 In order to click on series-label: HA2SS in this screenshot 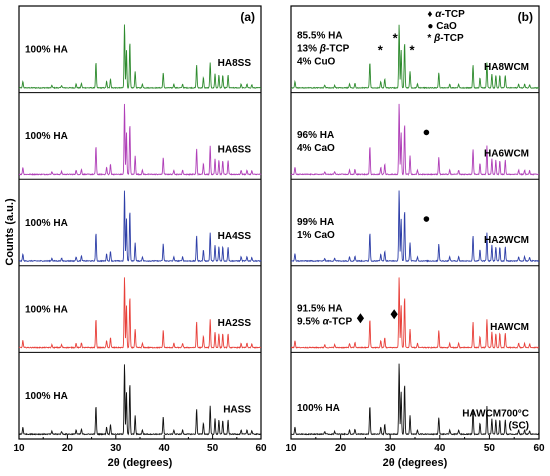, I will do `click(235, 323)`.